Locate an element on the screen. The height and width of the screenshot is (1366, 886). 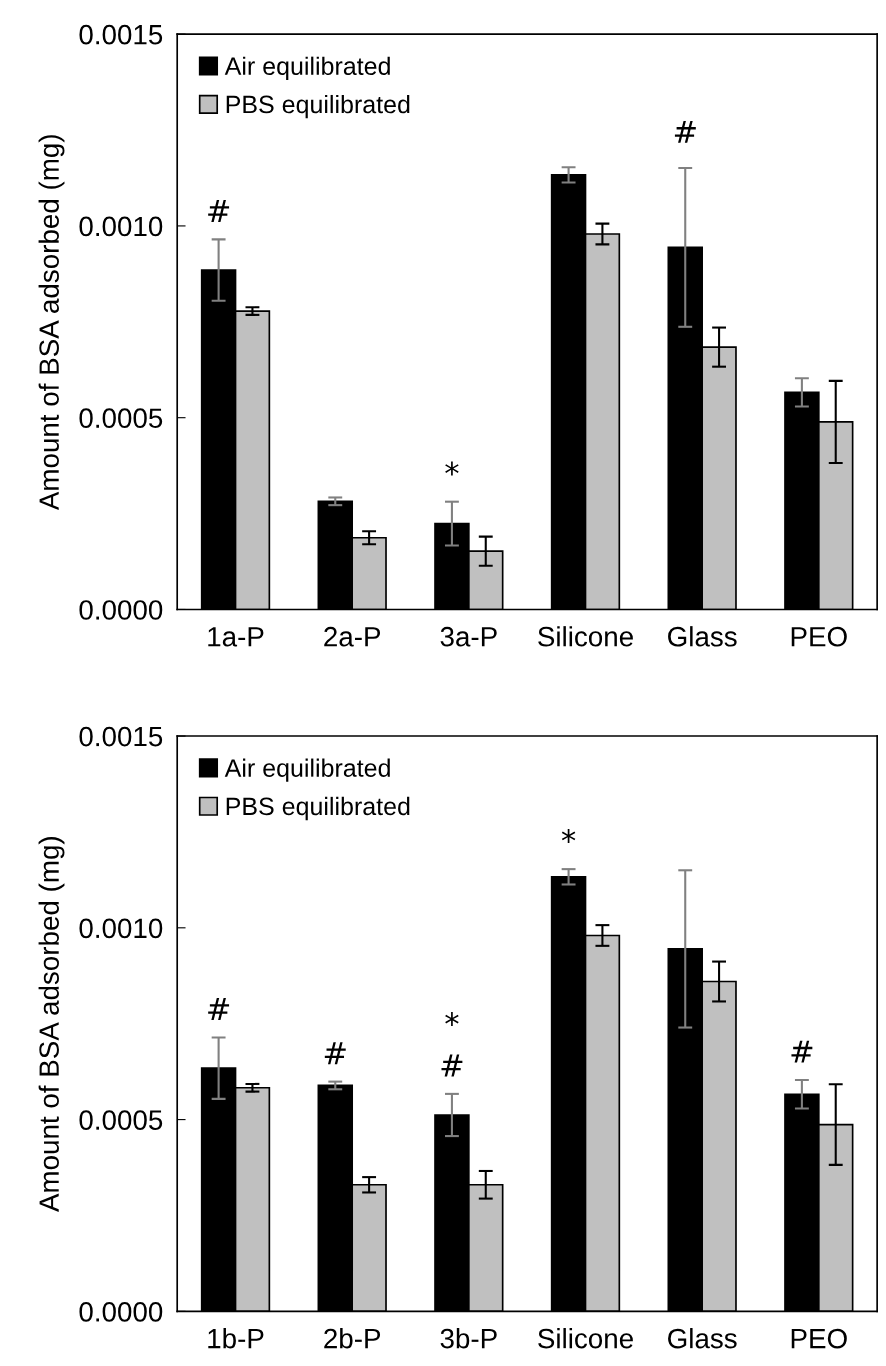
x-tick-label: 2a-P is located at coordinates (352, 636).